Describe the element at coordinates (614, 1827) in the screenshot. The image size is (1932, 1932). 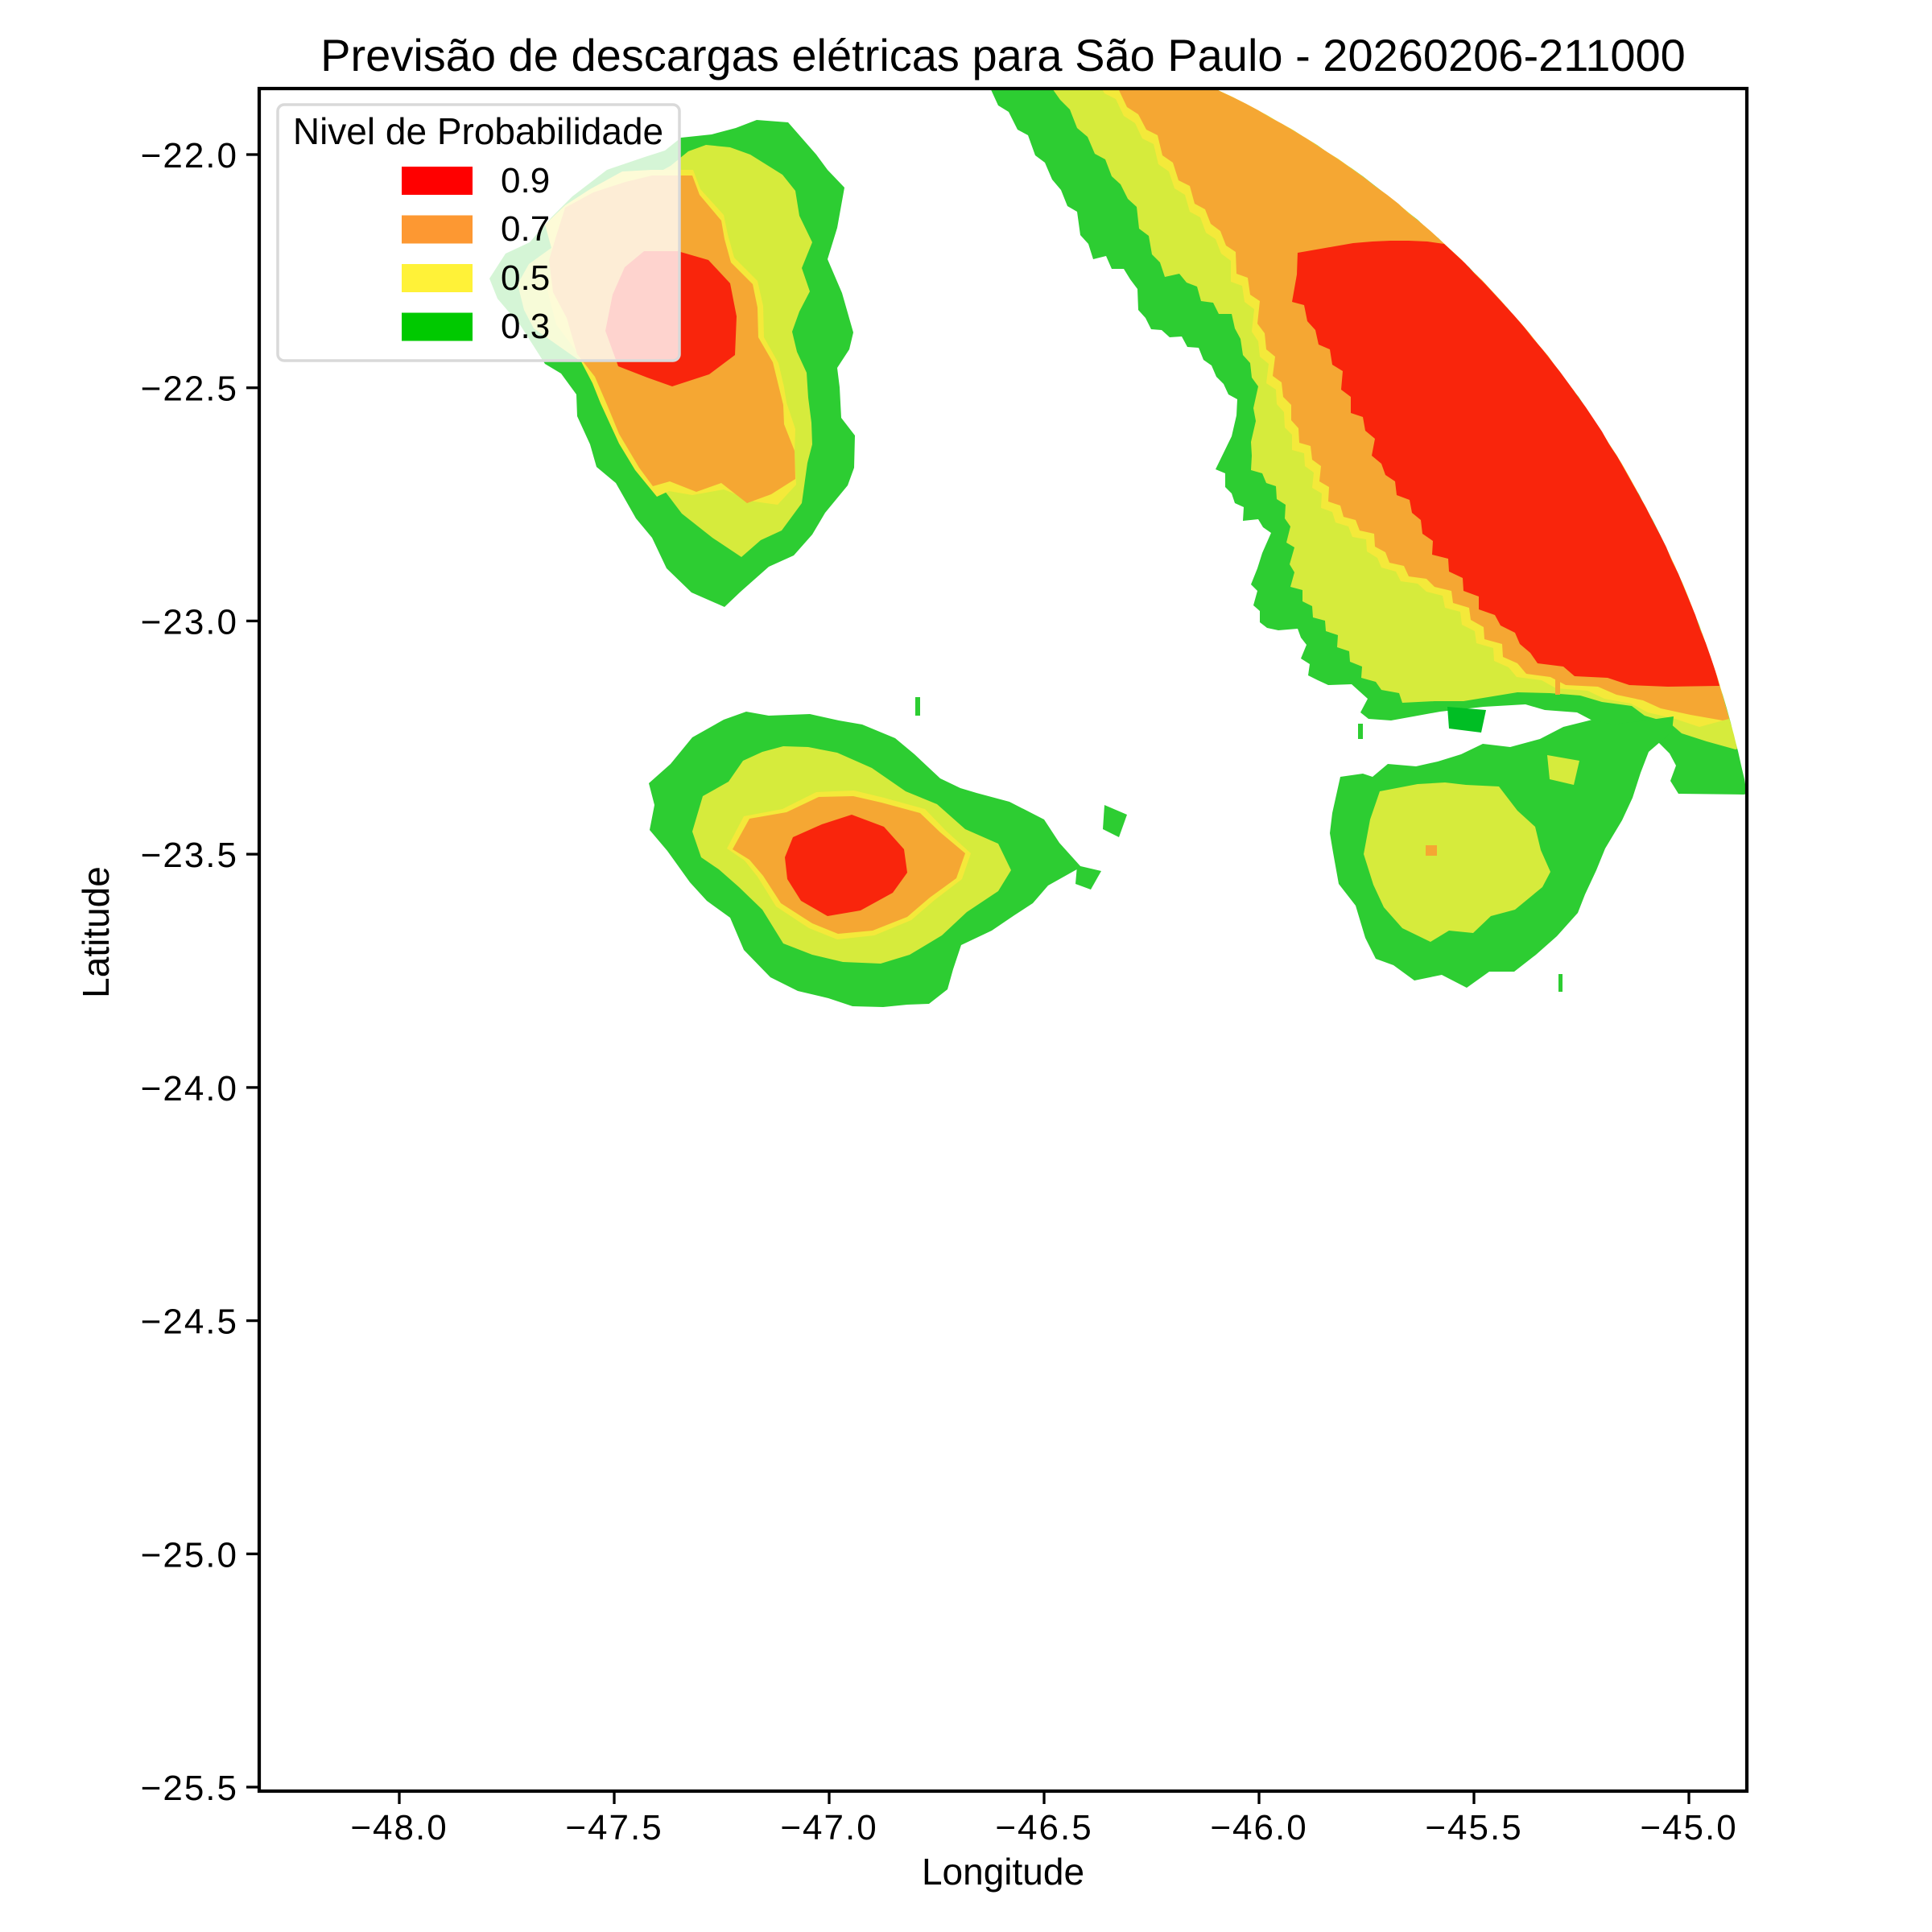
I see `svg-text: −47.5` at that location.